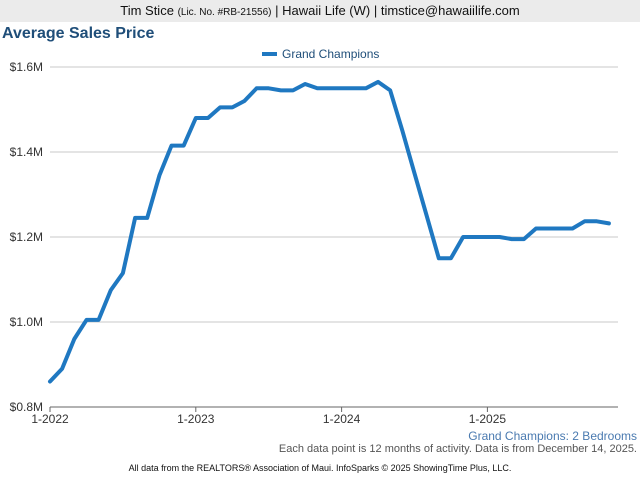  I want to click on y-tick-label: $1.0M, so click(26, 322).